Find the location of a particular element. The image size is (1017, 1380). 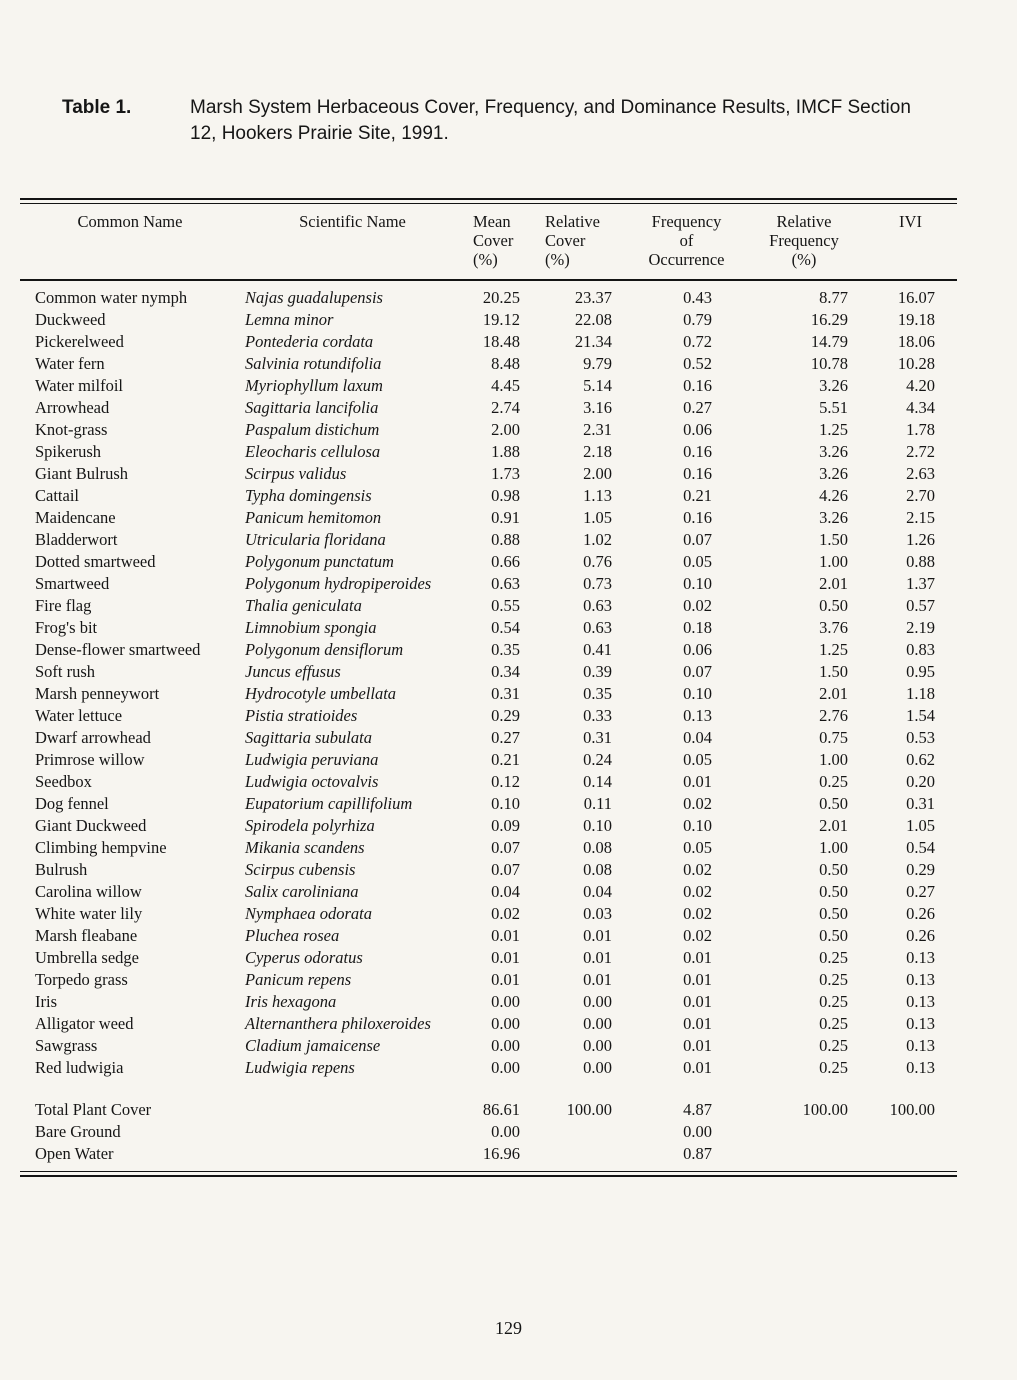

cell-relative-cover: 2.18 is located at coordinates (597, 451).